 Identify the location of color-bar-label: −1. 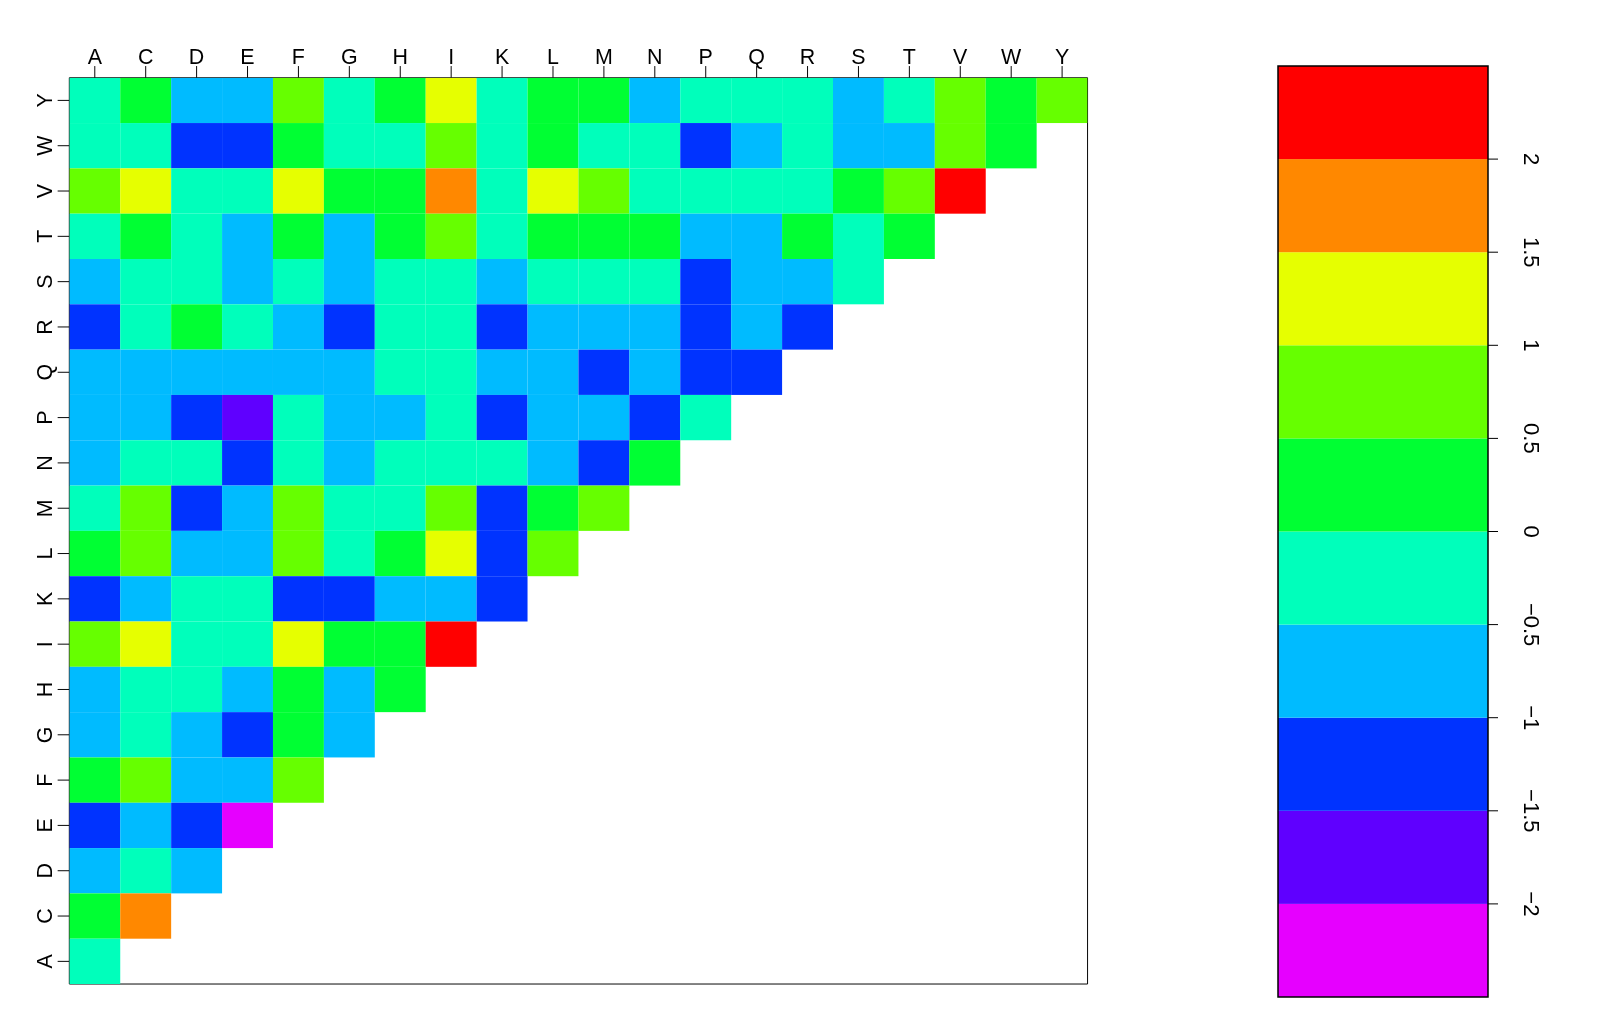
(1531, 718).